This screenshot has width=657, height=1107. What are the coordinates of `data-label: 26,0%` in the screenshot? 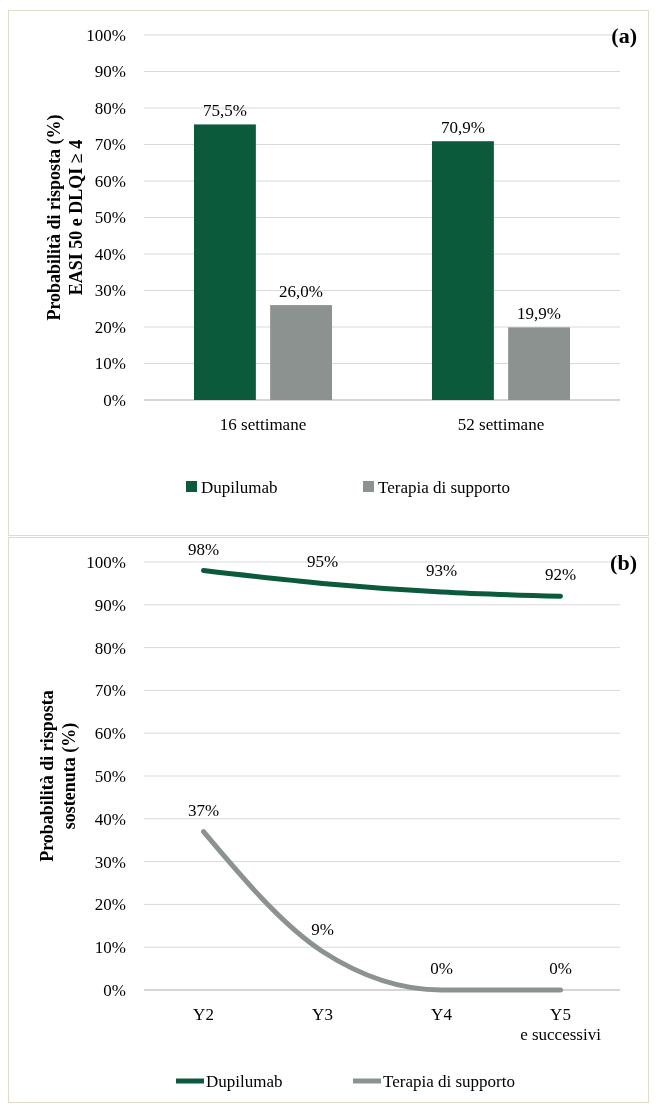 It's located at (301, 292).